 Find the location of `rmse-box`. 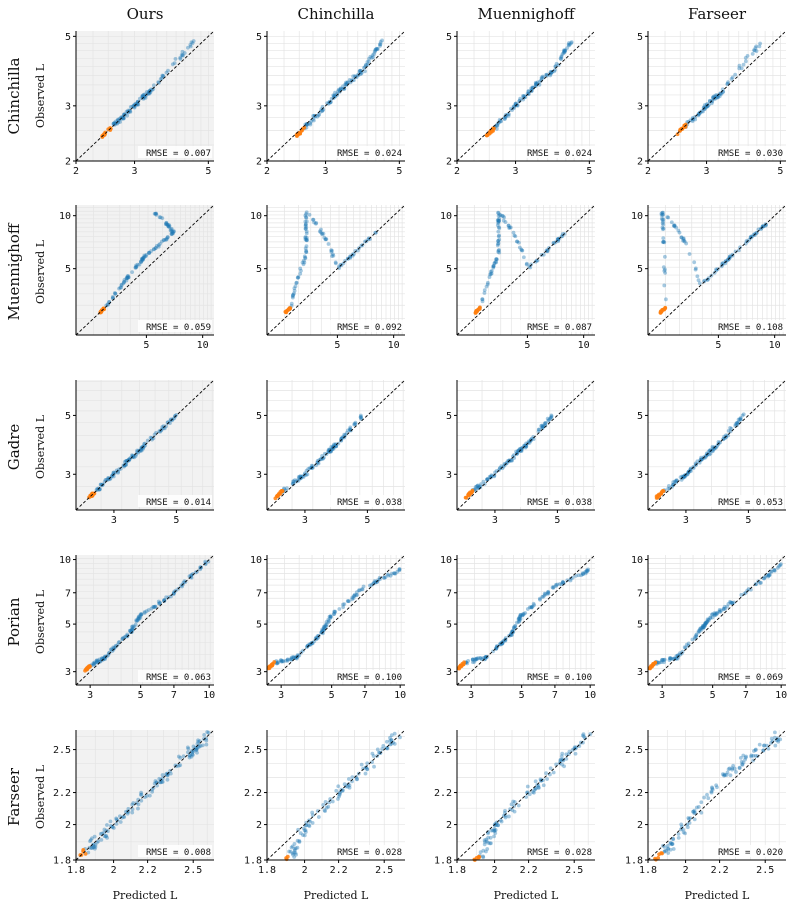

rmse-box is located at coordinates (366, 152).